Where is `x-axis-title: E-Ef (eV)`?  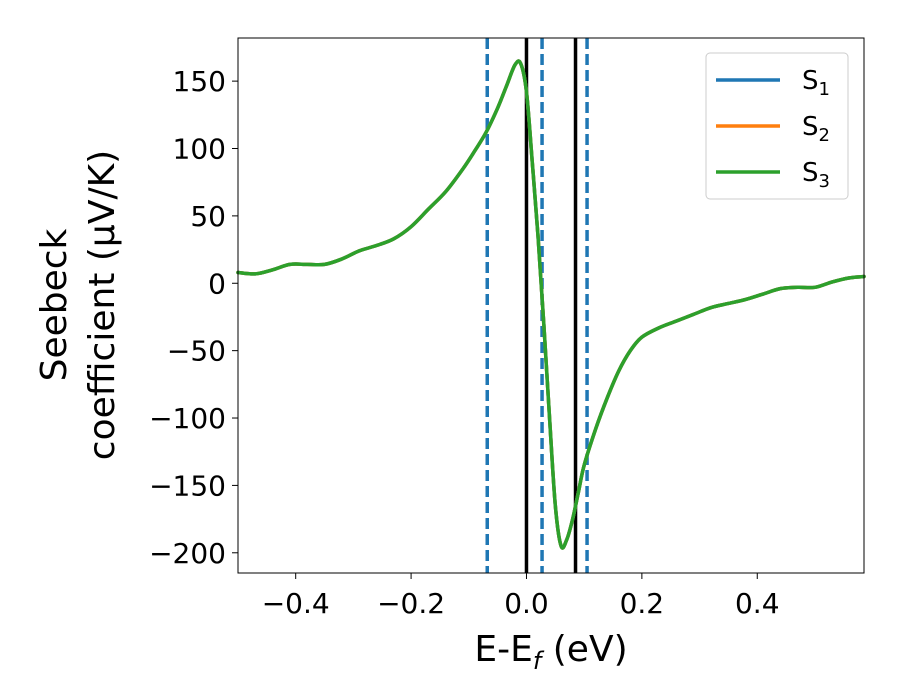 x-axis-title: E-Ef (eV) is located at coordinates (550, 652).